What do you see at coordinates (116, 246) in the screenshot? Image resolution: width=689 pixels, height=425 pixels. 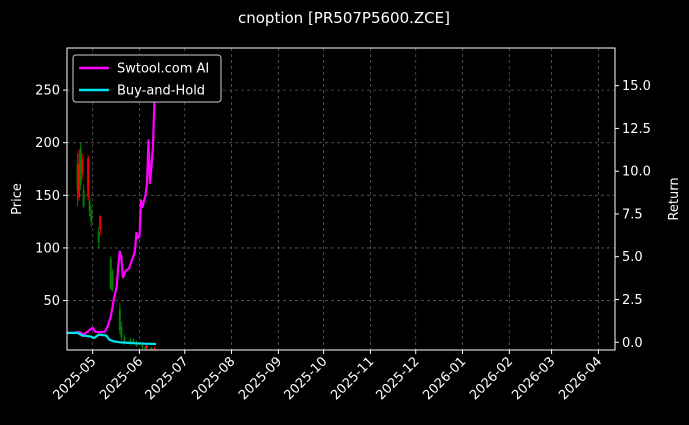 I see `candle-layer` at bounding box center [116, 246].